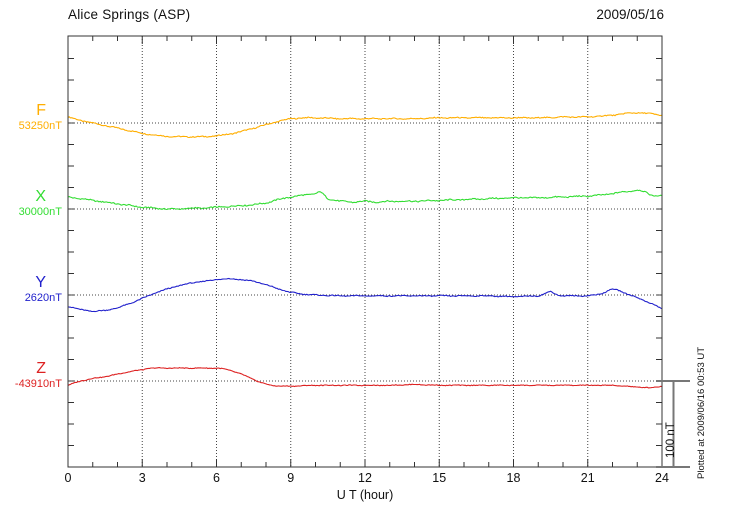  I want to click on trace-label-Y: Y 2620nT, so click(31, 290).